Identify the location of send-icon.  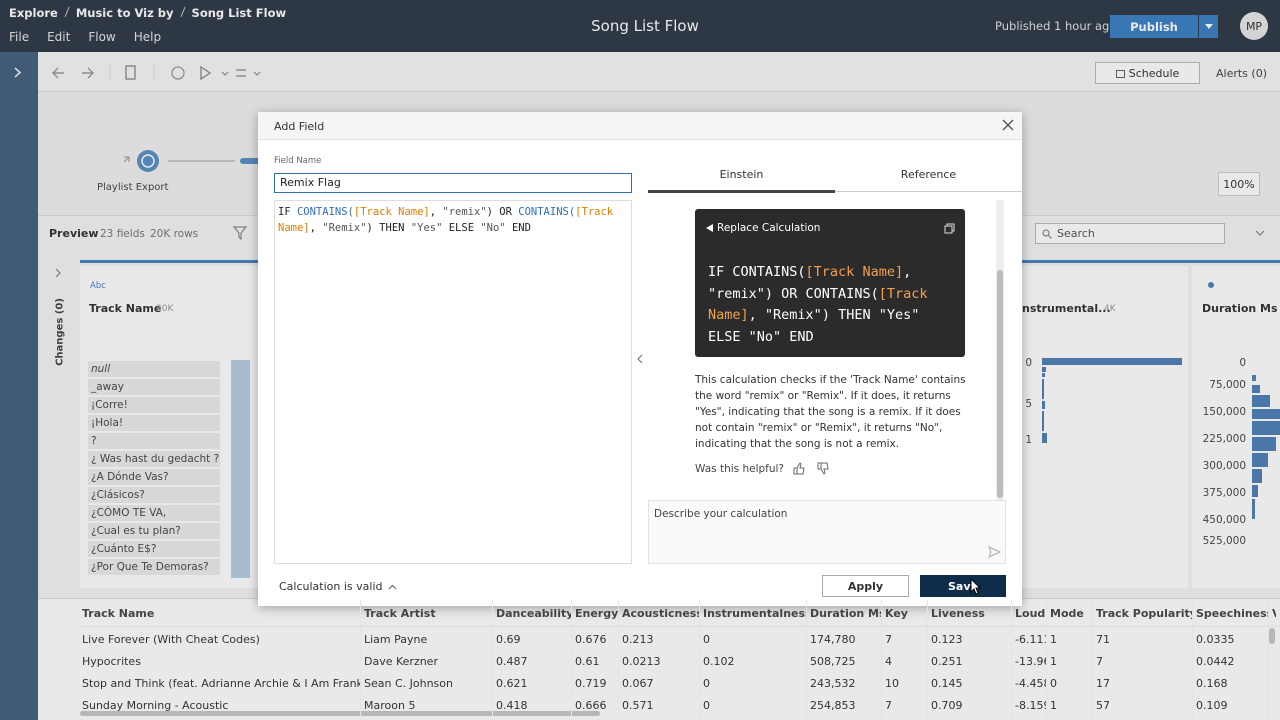
(994, 552).